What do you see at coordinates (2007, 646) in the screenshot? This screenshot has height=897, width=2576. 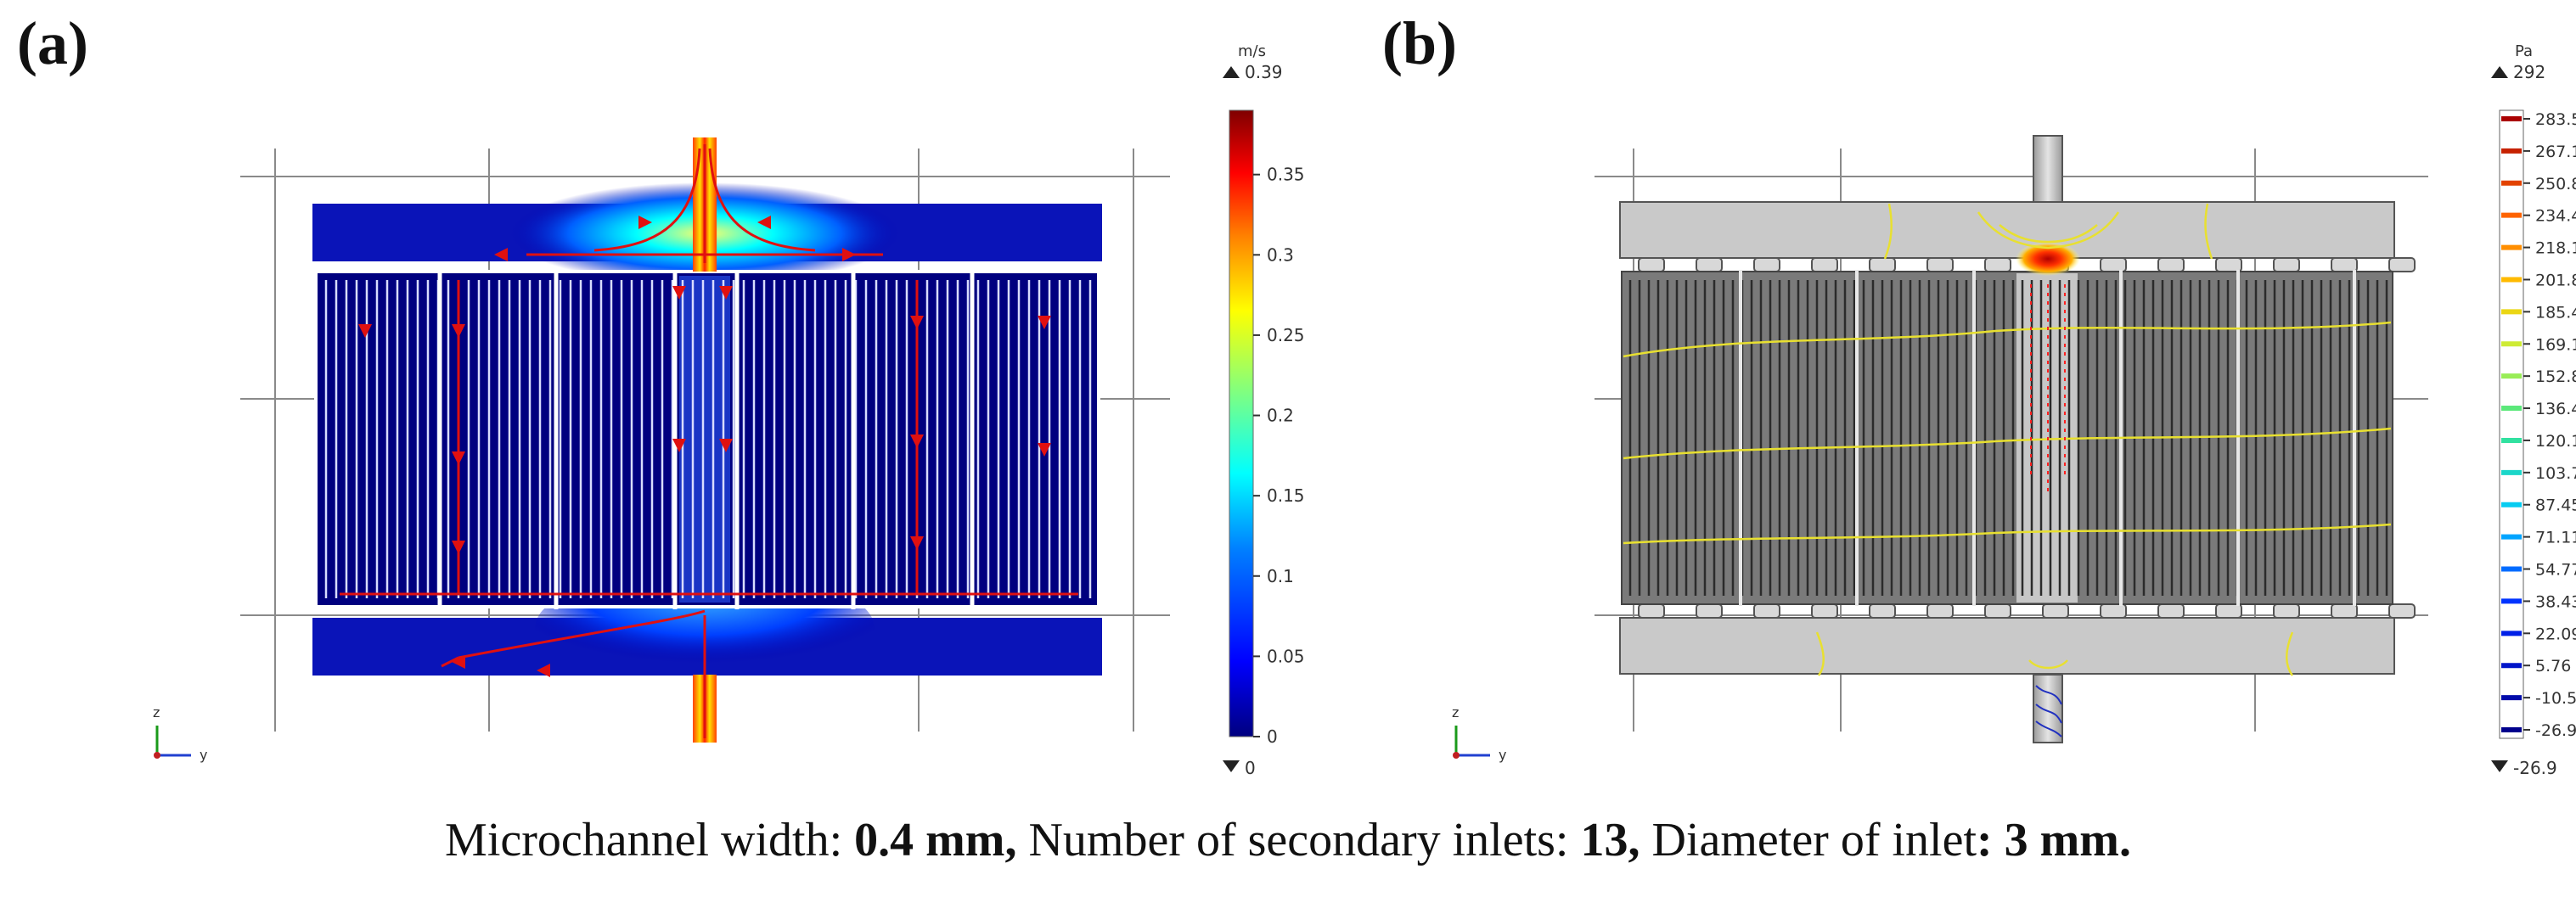 I see `bottom-manifold-b` at bounding box center [2007, 646].